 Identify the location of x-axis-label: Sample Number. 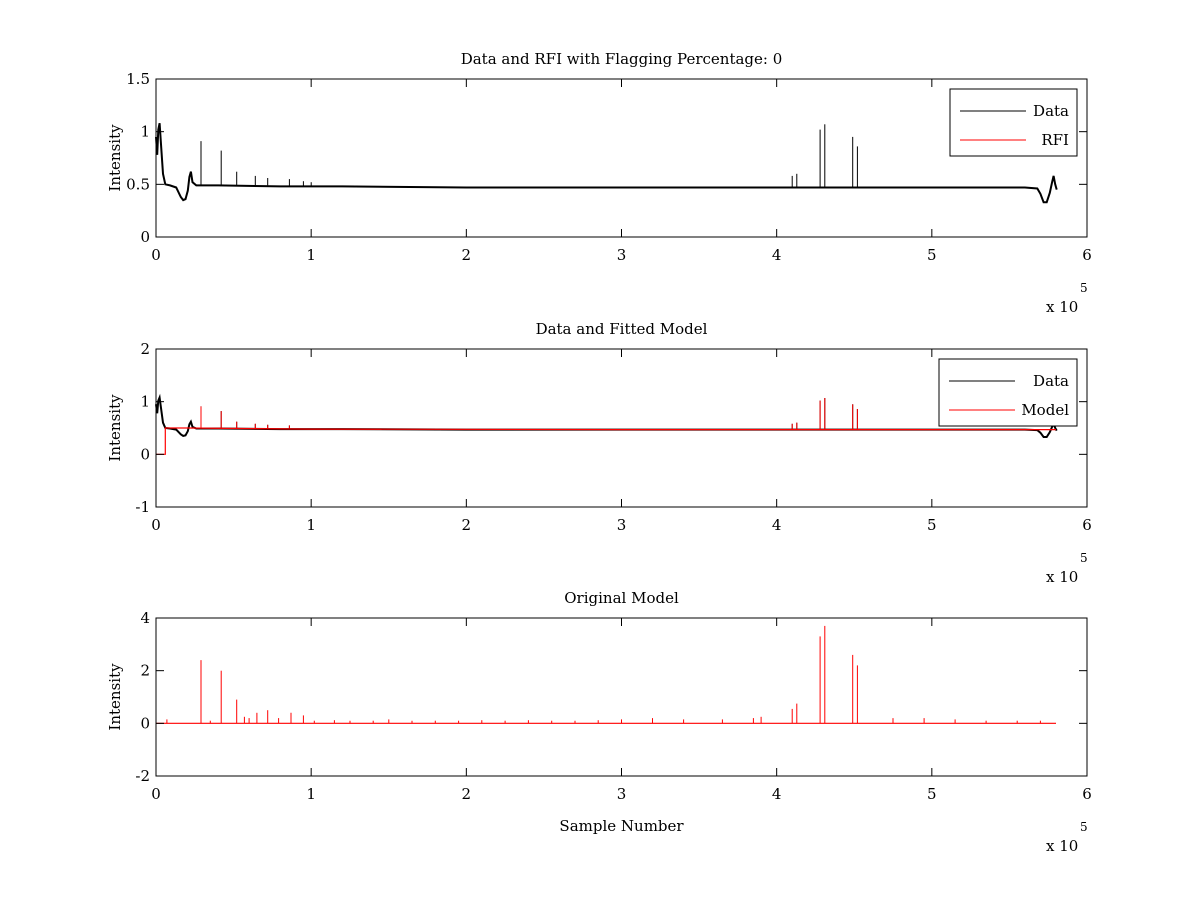
(621, 826).